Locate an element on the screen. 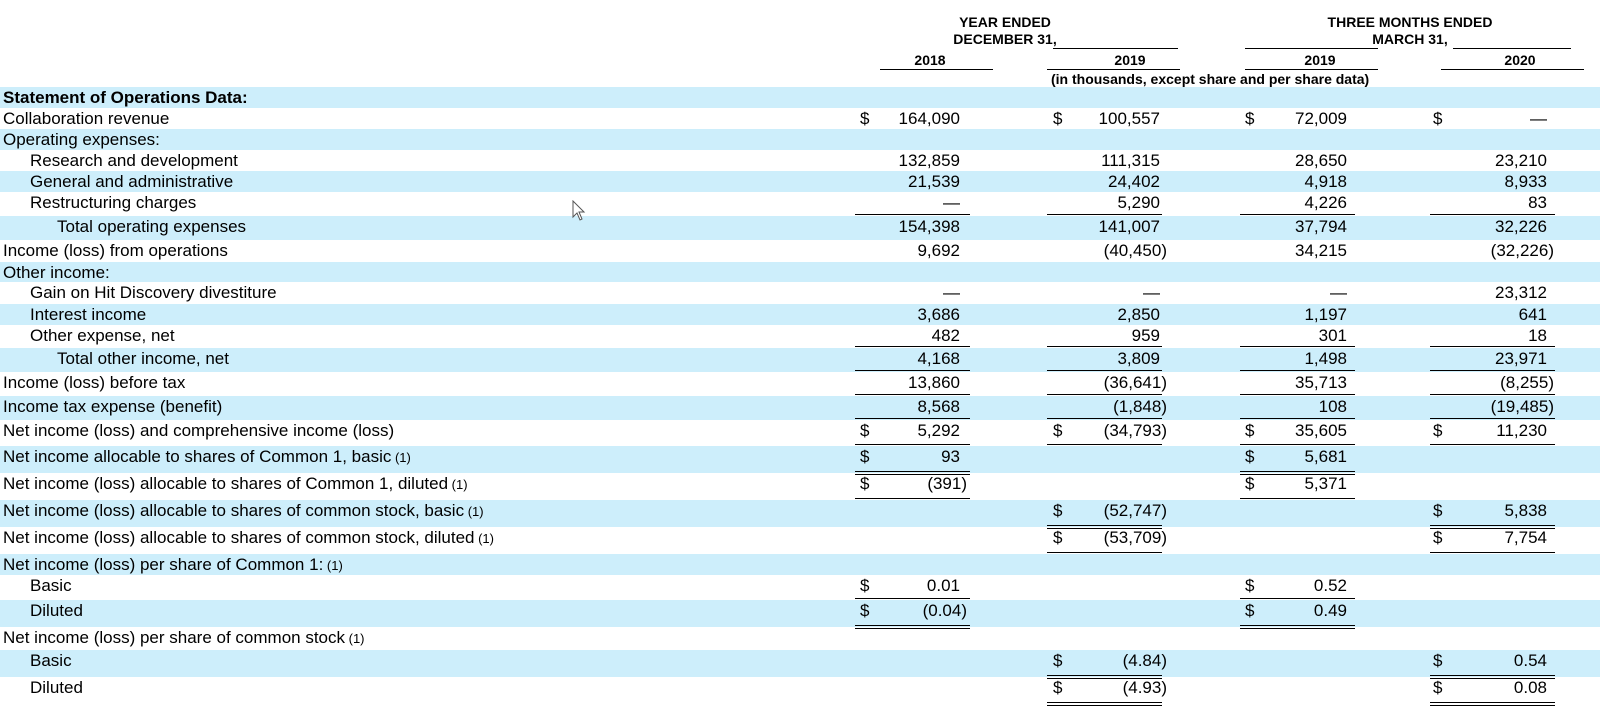 This screenshot has width=1600, height=727. row-label: Income (loss) before tax is located at coordinates (94, 383).